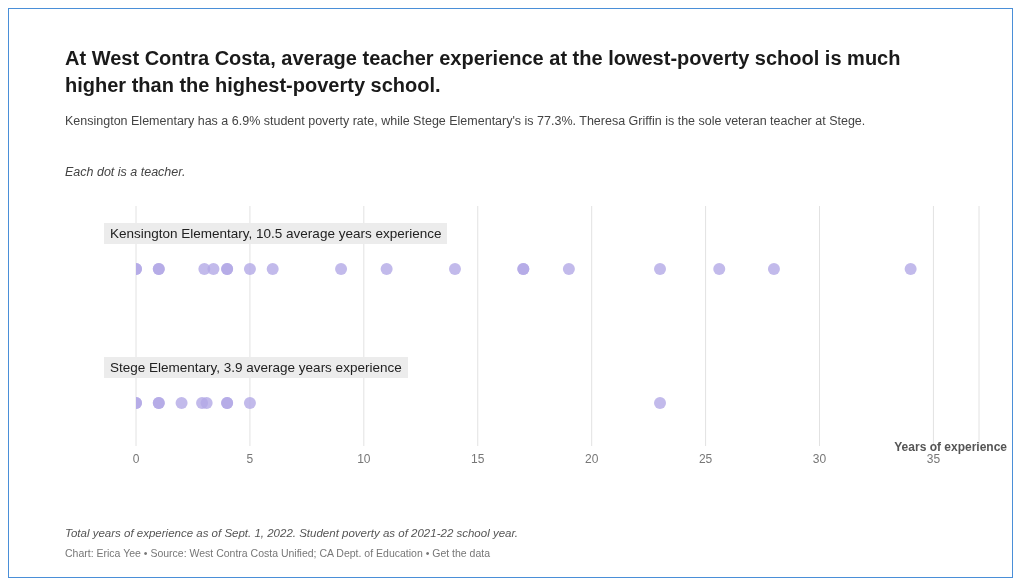  I want to click on text: Total years of experience as of Sept. 1, 2022. Student poverty as of 2021-22 school year., so click(292, 533).